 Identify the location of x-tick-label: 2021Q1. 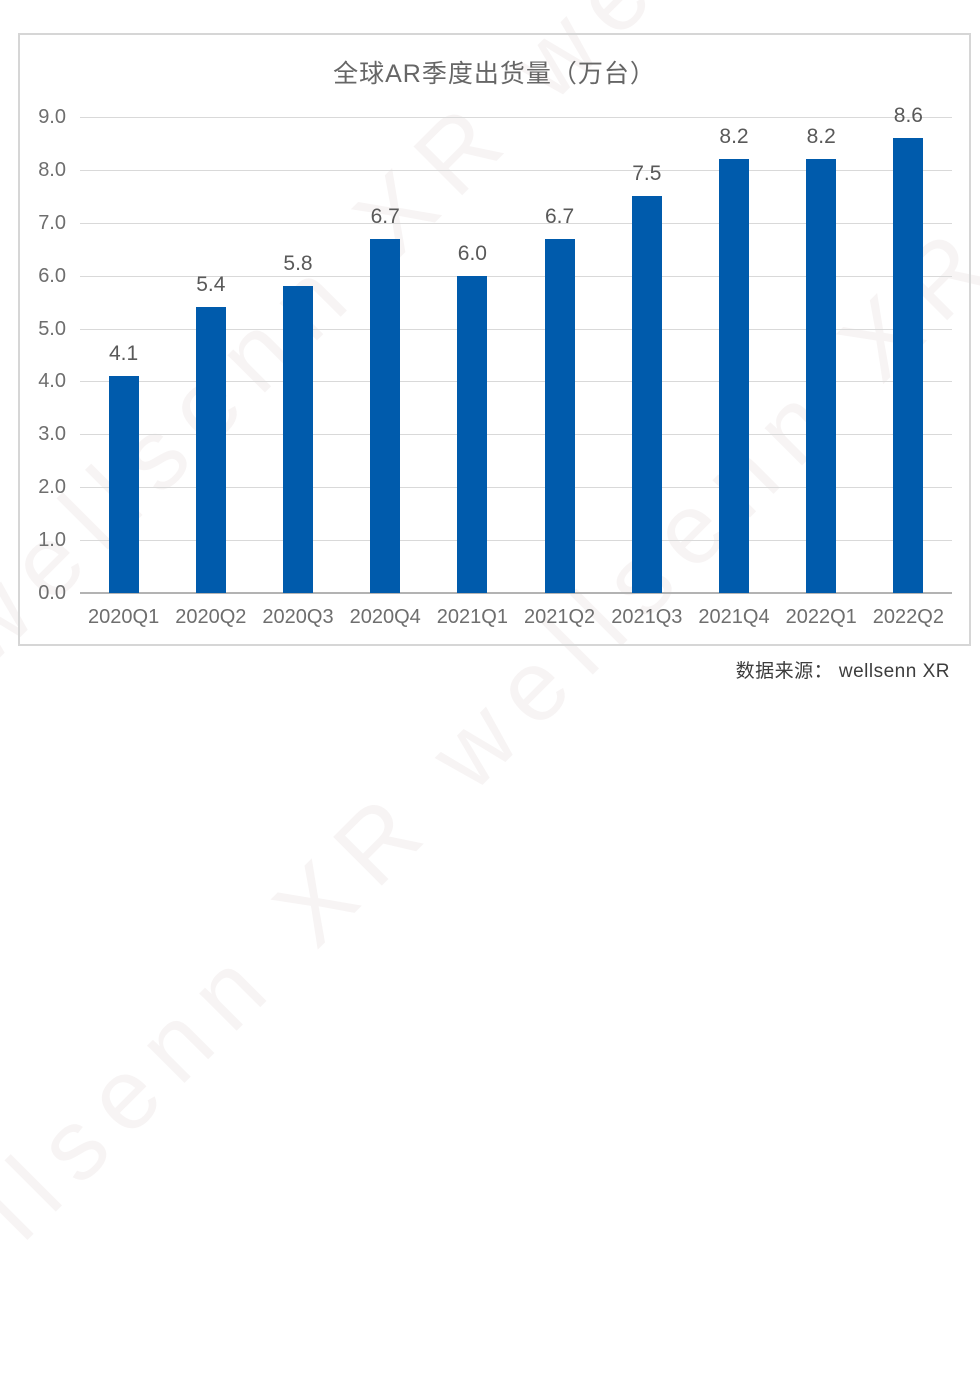
(472, 617).